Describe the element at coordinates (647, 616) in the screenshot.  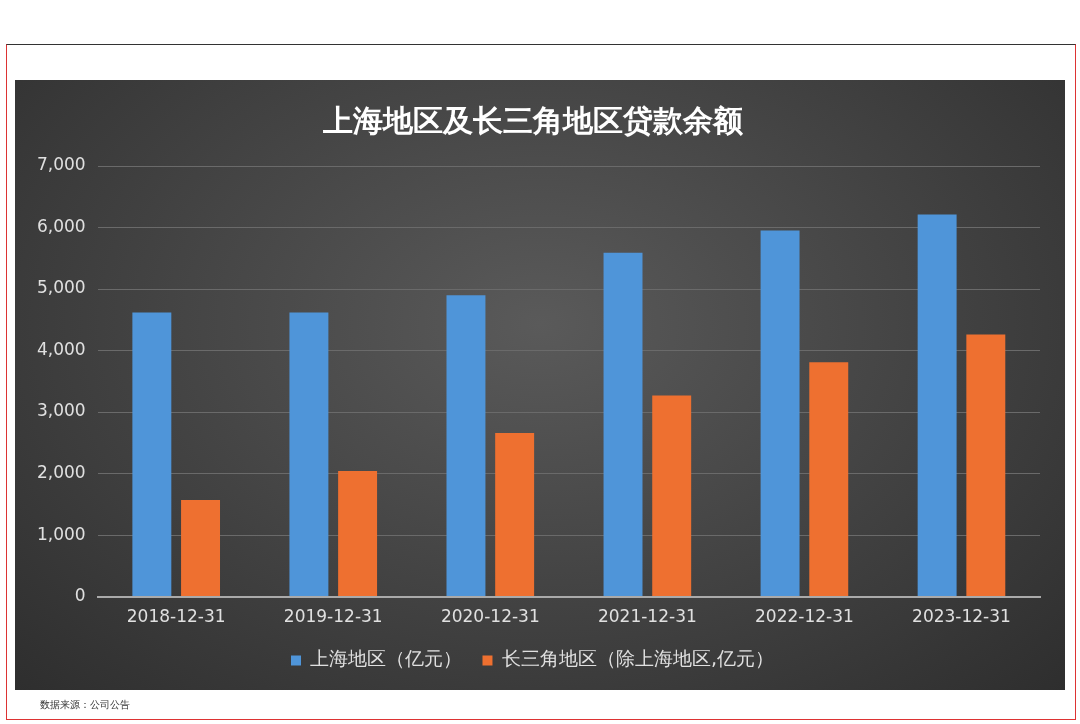
I see `x-tick-label: 2021-12-31` at that location.